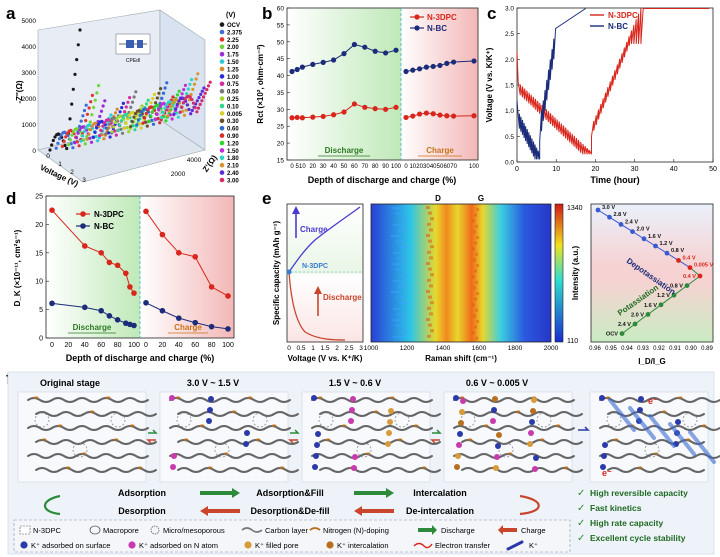 Image resolution: width=720 pixels, height=557 pixels. What do you see at coordinates (11, 13) in the screenshot?
I see `panel-label-a: a` at bounding box center [11, 13].